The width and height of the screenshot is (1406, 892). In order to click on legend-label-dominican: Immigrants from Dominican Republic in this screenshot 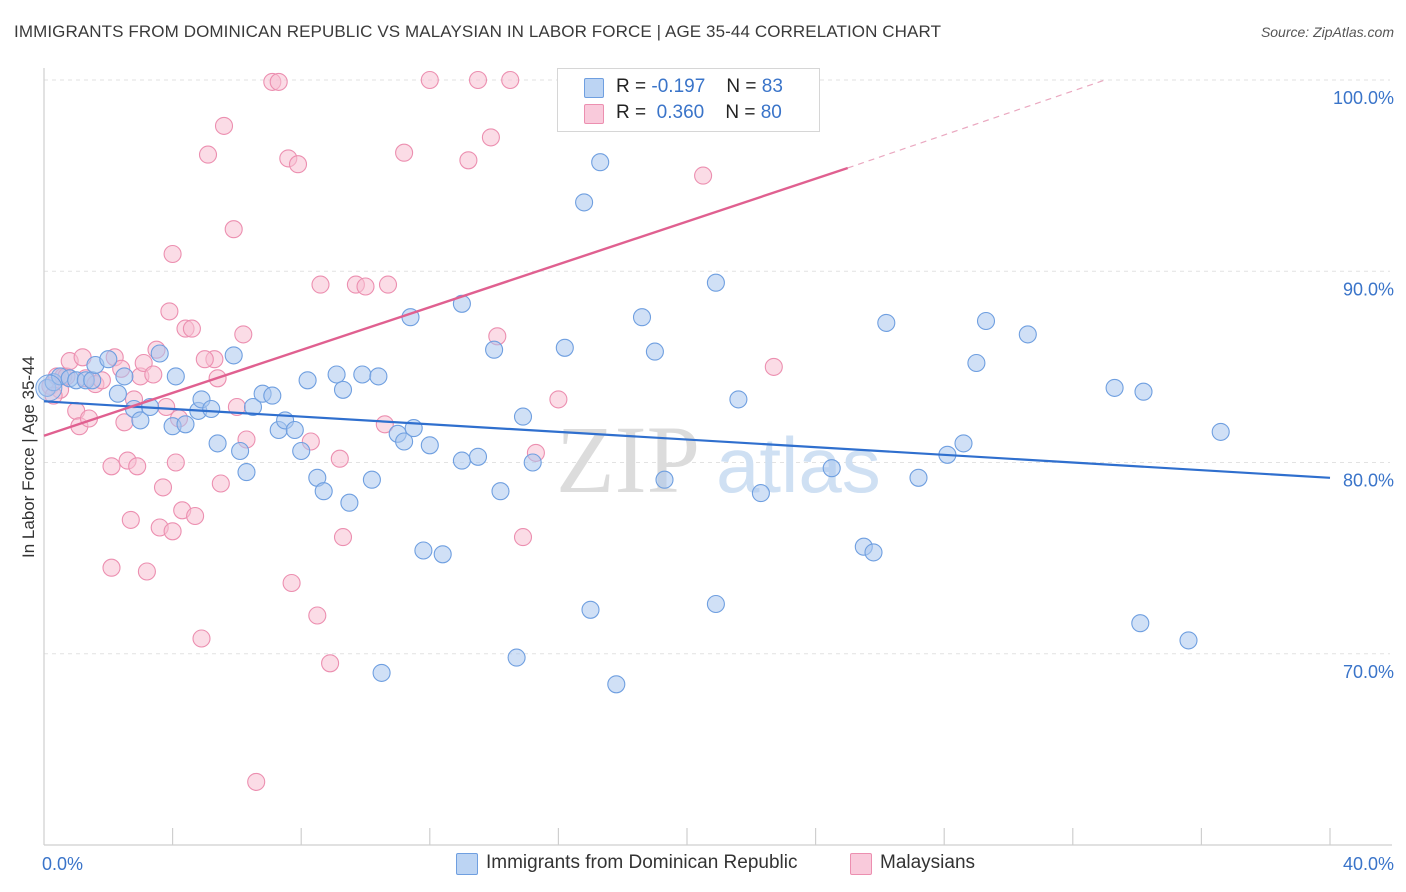, I will do `click(642, 862)`.